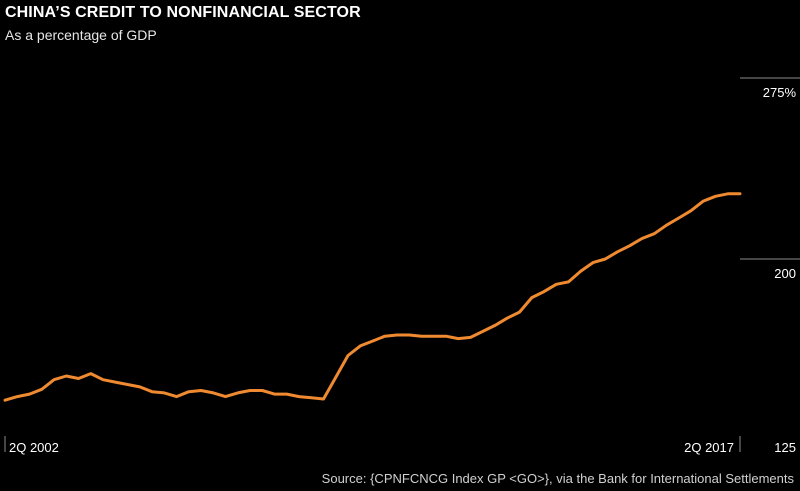 This screenshot has height=491, width=800. What do you see at coordinates (34, 447) in the screenshot?
I see `x-tick-label-start: 2Q 2002` at bounding box center [34, 447].